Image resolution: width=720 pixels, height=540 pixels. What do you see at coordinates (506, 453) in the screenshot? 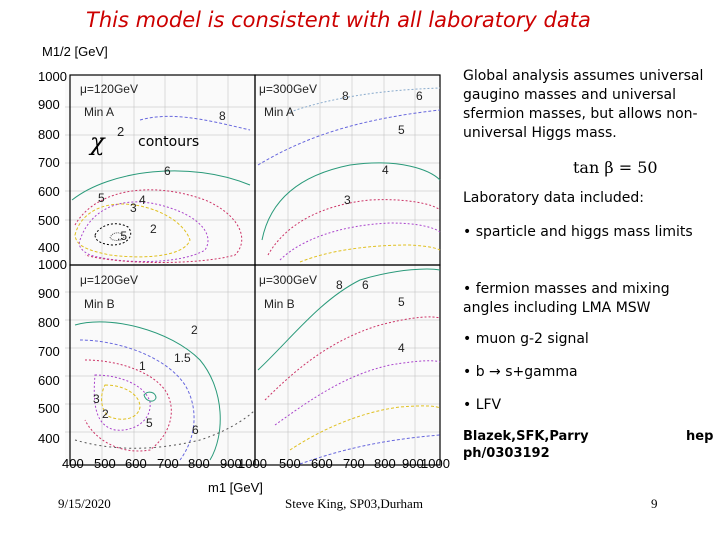
I see `reference-arxiv: ph/0303192` at bounding box center [506, 453].